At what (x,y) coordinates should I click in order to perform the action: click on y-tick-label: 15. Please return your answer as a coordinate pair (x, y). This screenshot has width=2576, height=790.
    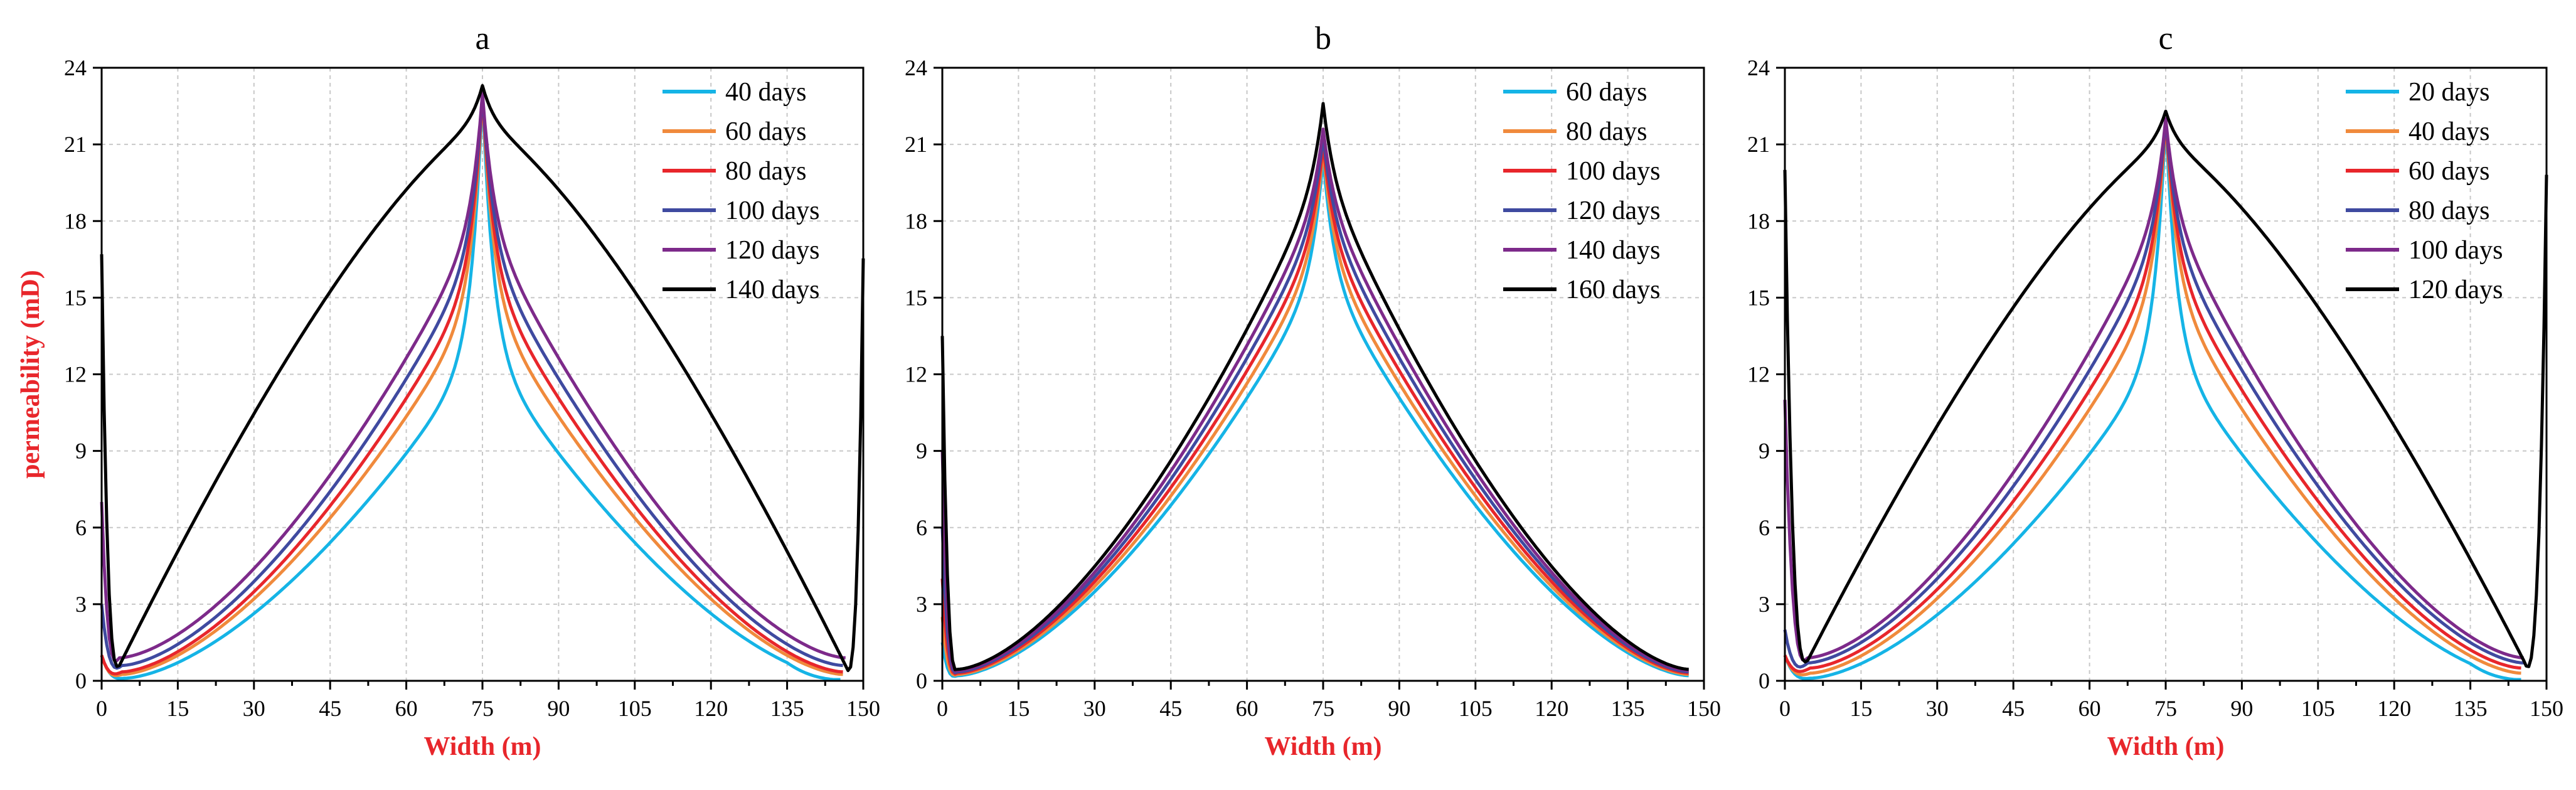
    Looking at the image, I should click on (1759, 297).